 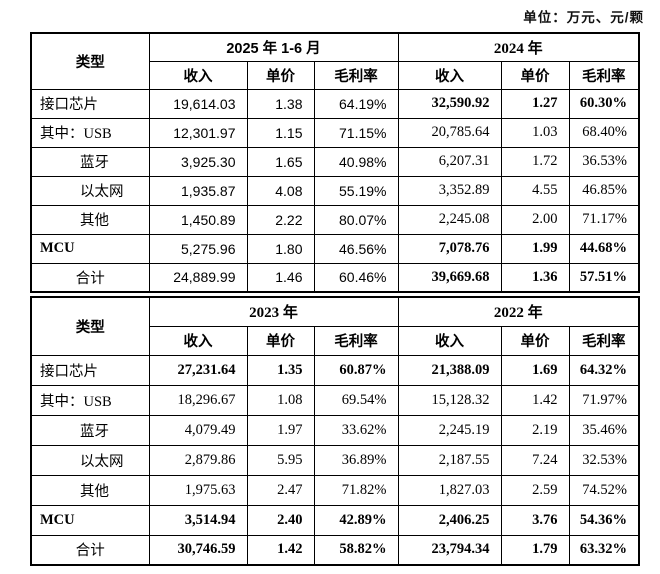 I want to click on unit-price-value: 1.46, so click(x=280, y=277).